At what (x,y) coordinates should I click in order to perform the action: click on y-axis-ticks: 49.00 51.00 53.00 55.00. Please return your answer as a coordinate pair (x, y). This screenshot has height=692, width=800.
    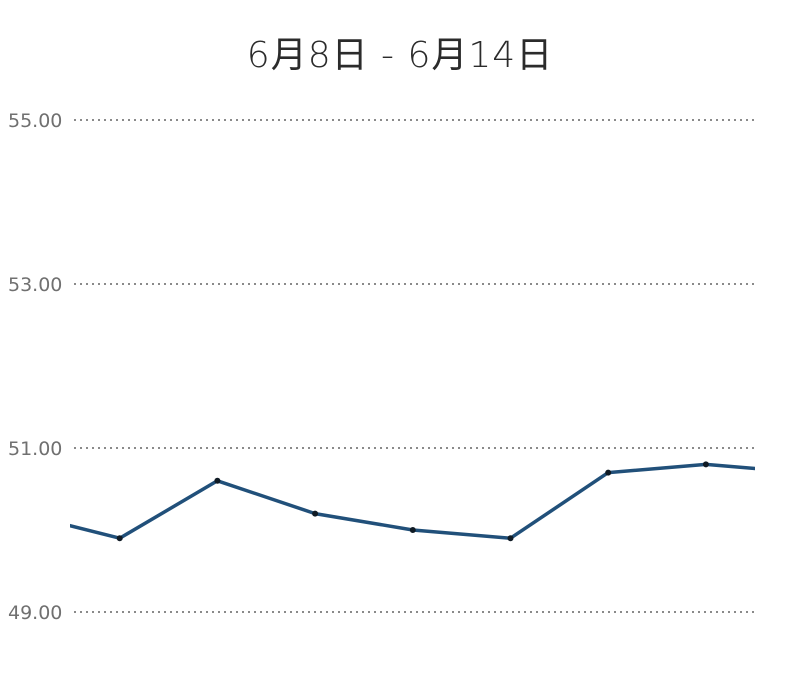
    Looking at the image, I should click on (35, 367).